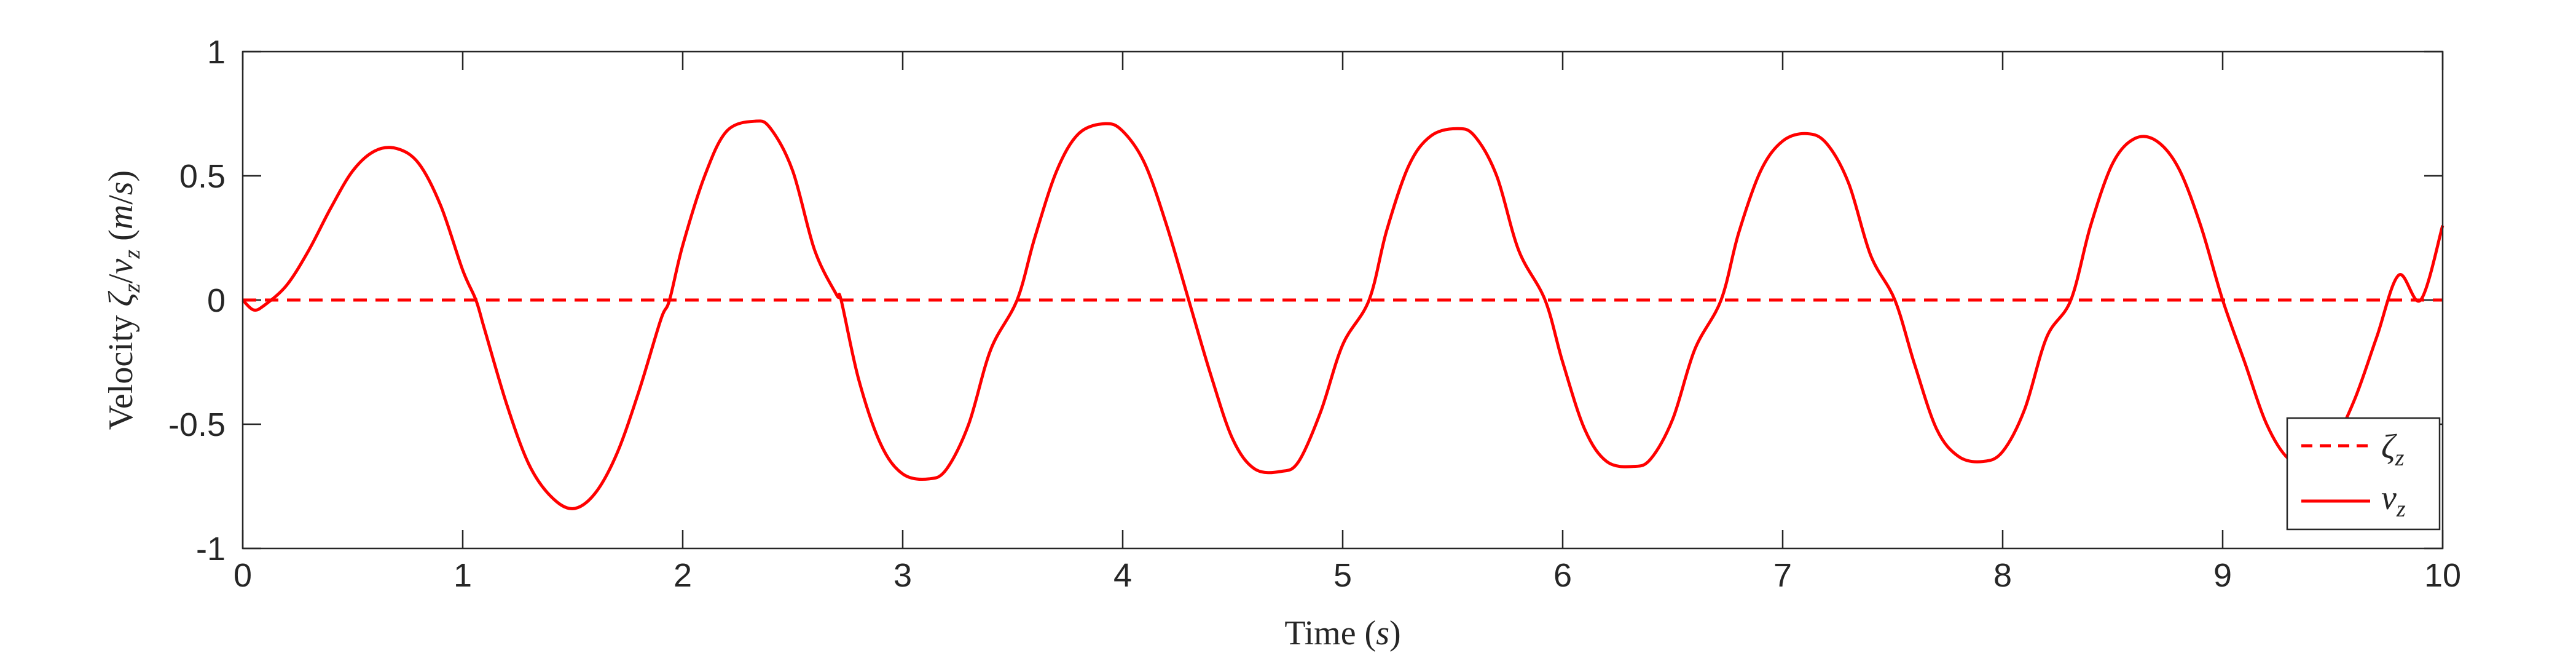 This screenshot has width=2576, height=664. What do you see at coordinates (1342, 575) in the screenshot?
I see `x-tick-label: 5` at bounding box center [1342, 575].